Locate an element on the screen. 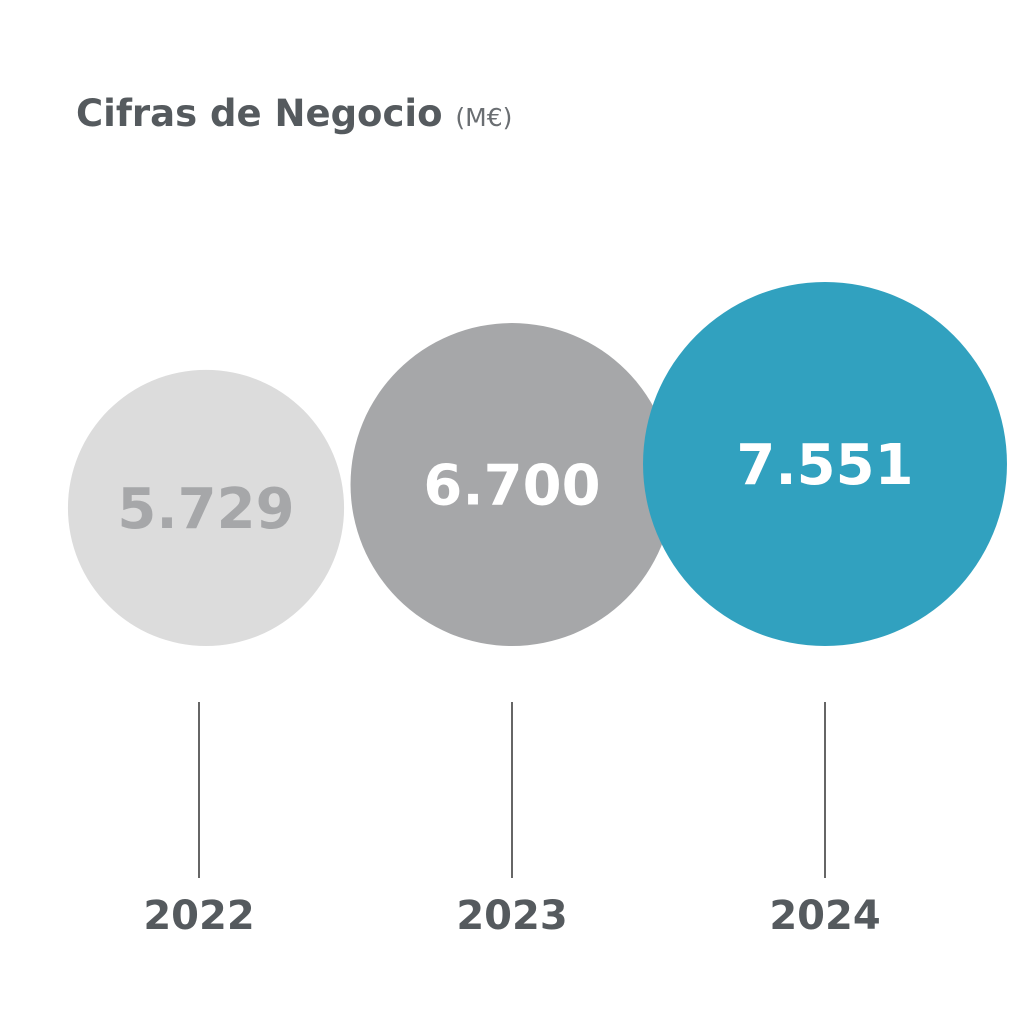 The width and height of the screenshot is (1025, 1024). value-label: 6.700 is located at coordinates (511, 486).